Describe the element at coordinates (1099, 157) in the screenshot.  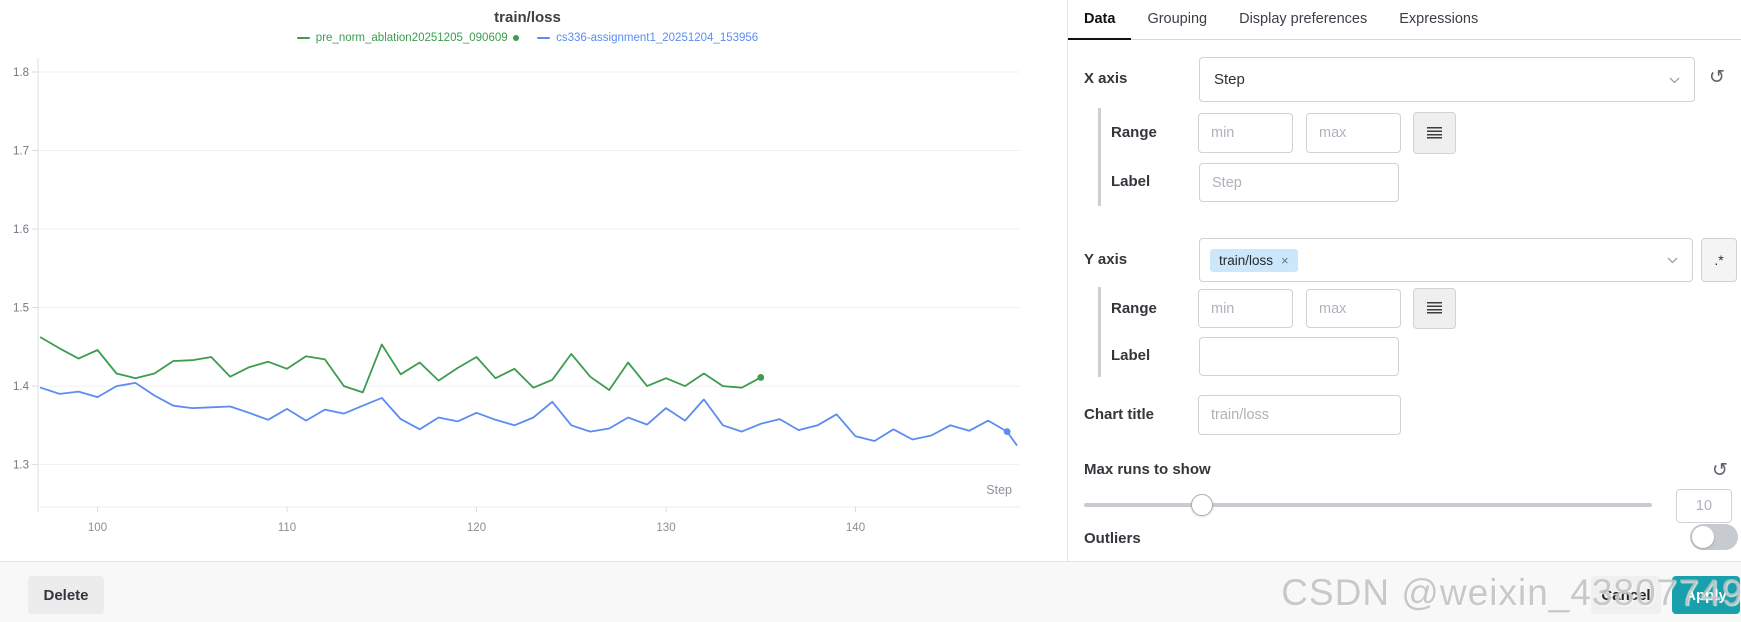
I see `x-axis-indent-bar` at that location.